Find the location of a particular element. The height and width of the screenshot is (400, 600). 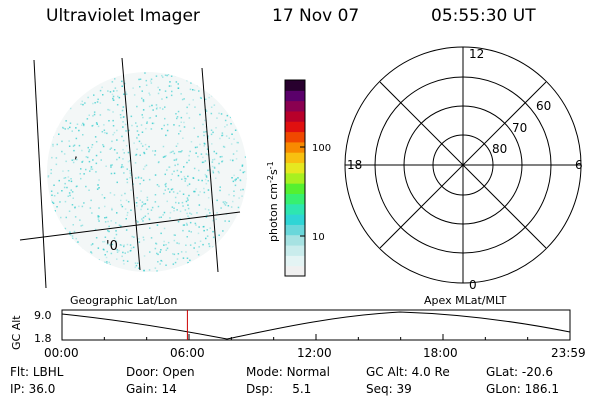

polar-label-6: 6 is located at coordinates (579, 165).